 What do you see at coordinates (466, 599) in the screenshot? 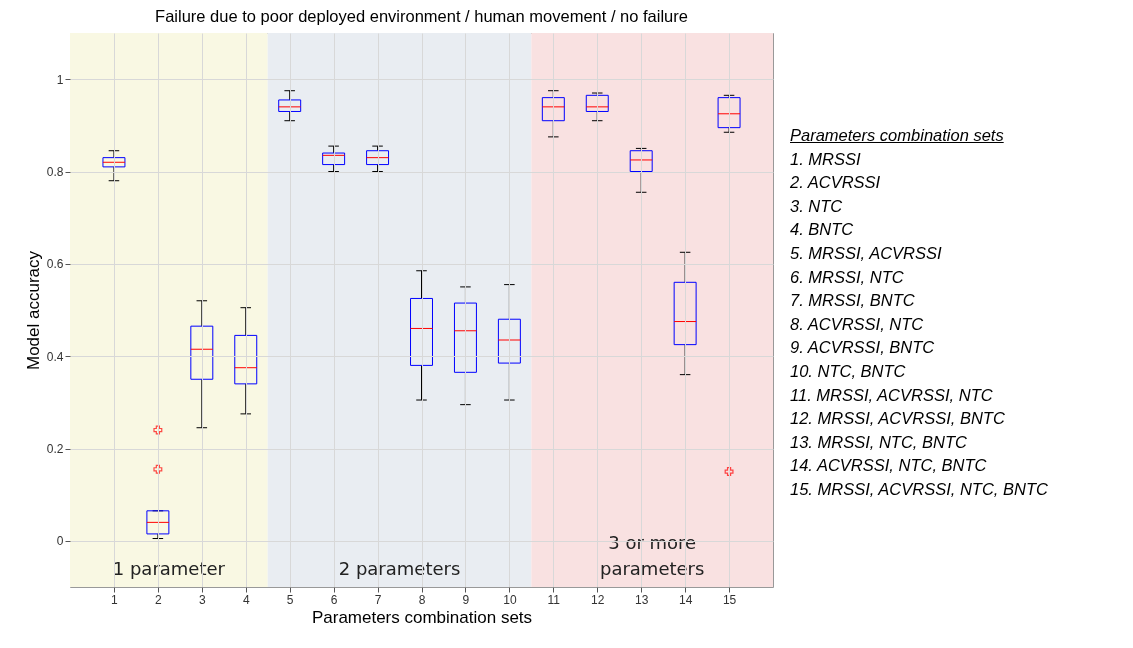
I see `x-tick-label: 9` at bounding box center [466, 599].